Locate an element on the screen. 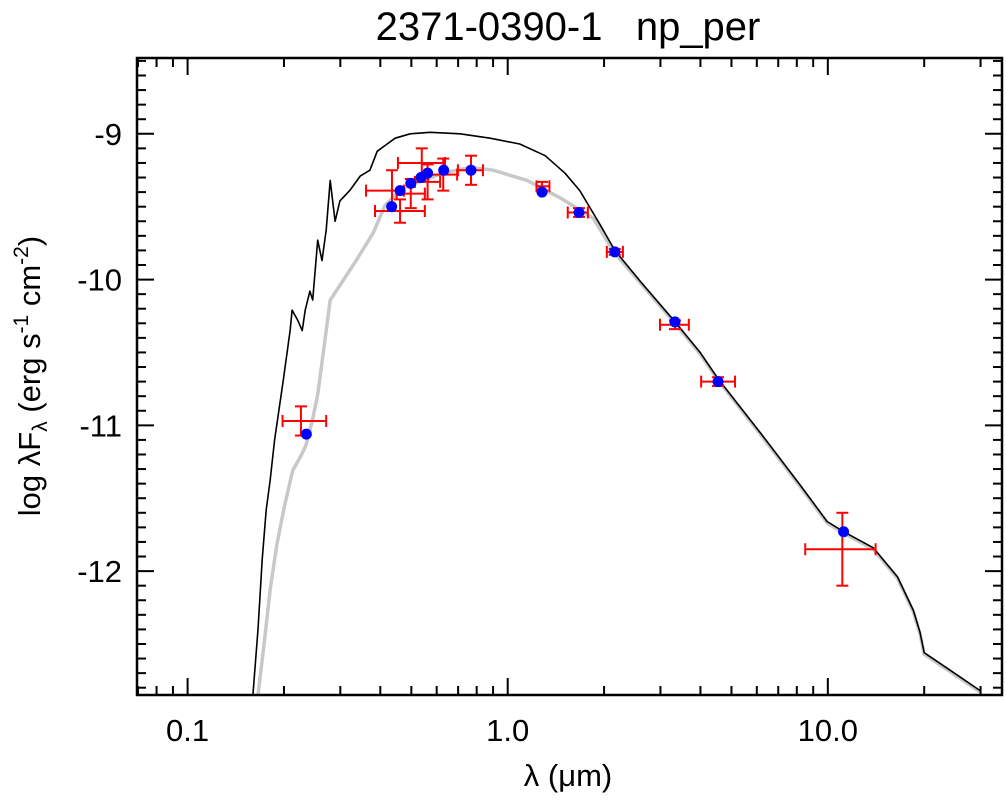 This screenshot has width=1006, height=801. x-tick-label: 10.0 is located at coordinates (828, 730).